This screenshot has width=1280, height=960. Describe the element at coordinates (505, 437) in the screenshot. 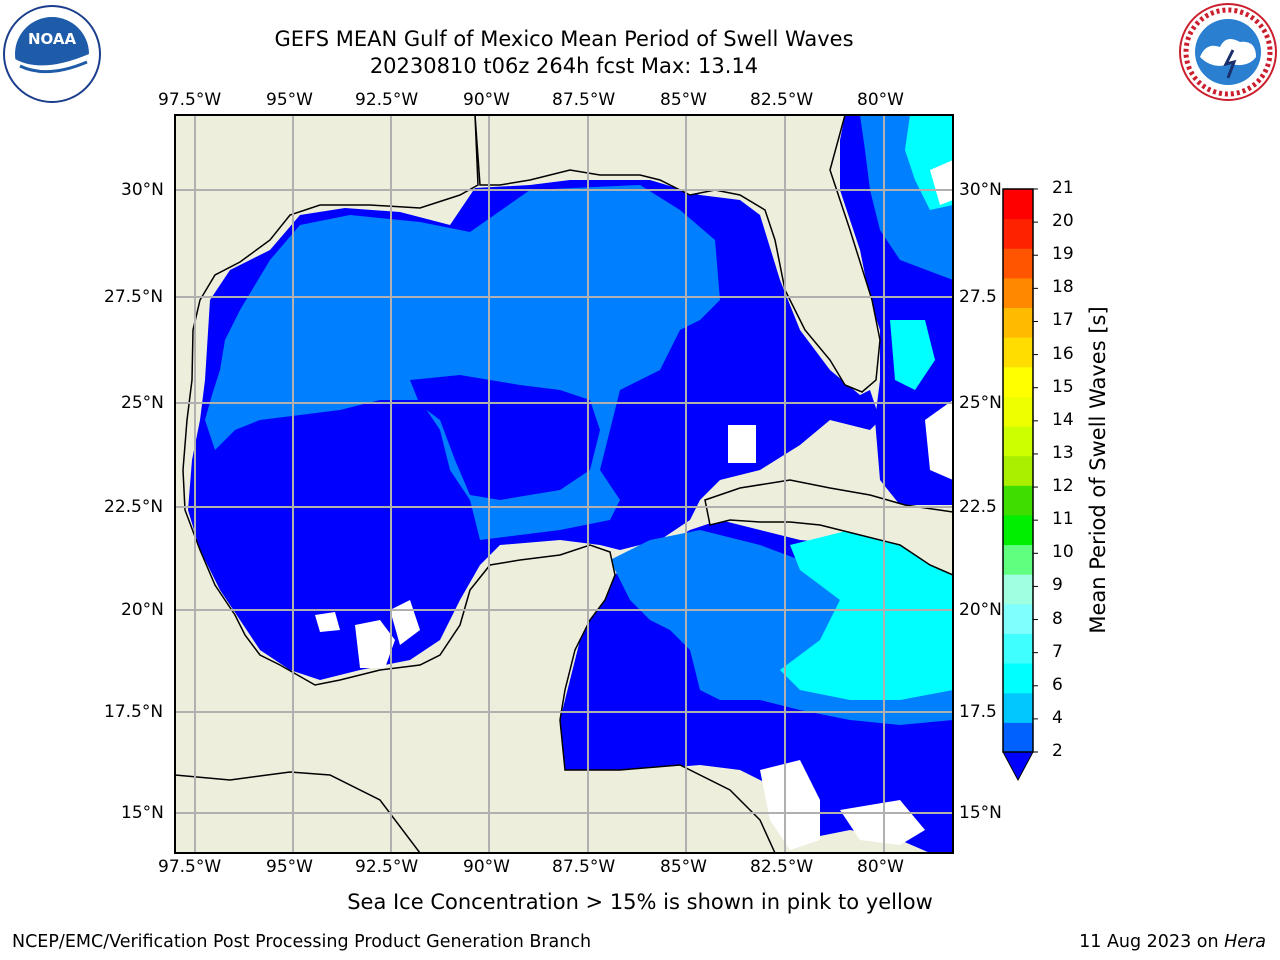

I see `gulf-water-dark-core` at that location.